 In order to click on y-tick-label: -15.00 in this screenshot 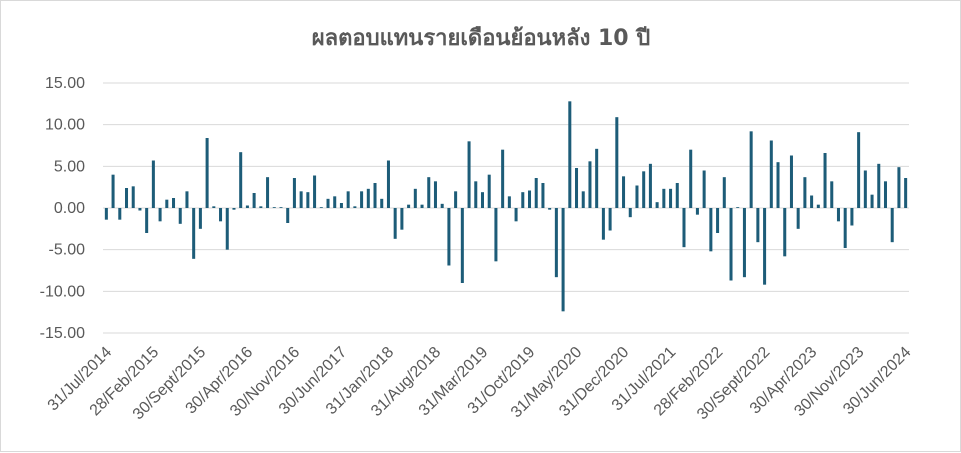, I will do `click(62, 333)`.